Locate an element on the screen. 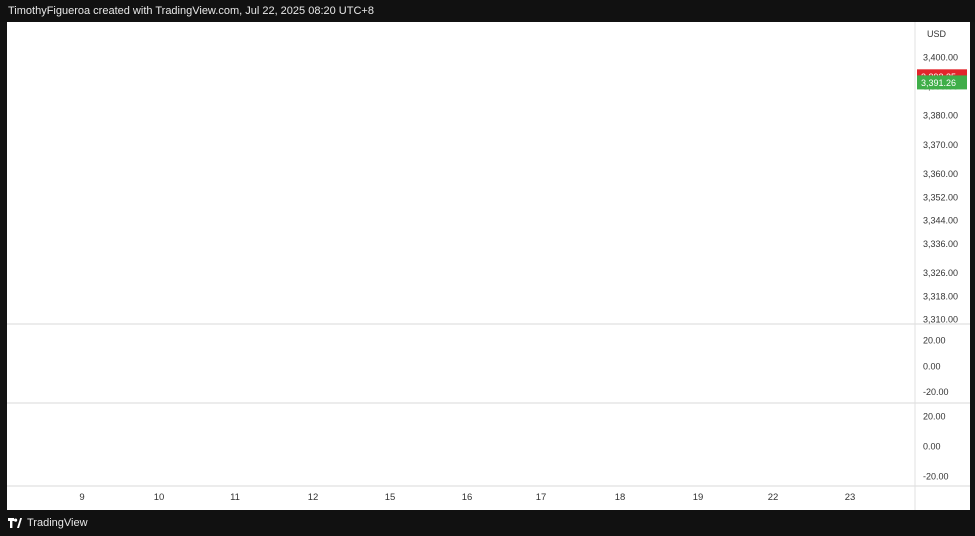 Image resolution: width=975 pixels, height=536 pixels. footer-bar: TradingView is located at coordinates (487, 523).